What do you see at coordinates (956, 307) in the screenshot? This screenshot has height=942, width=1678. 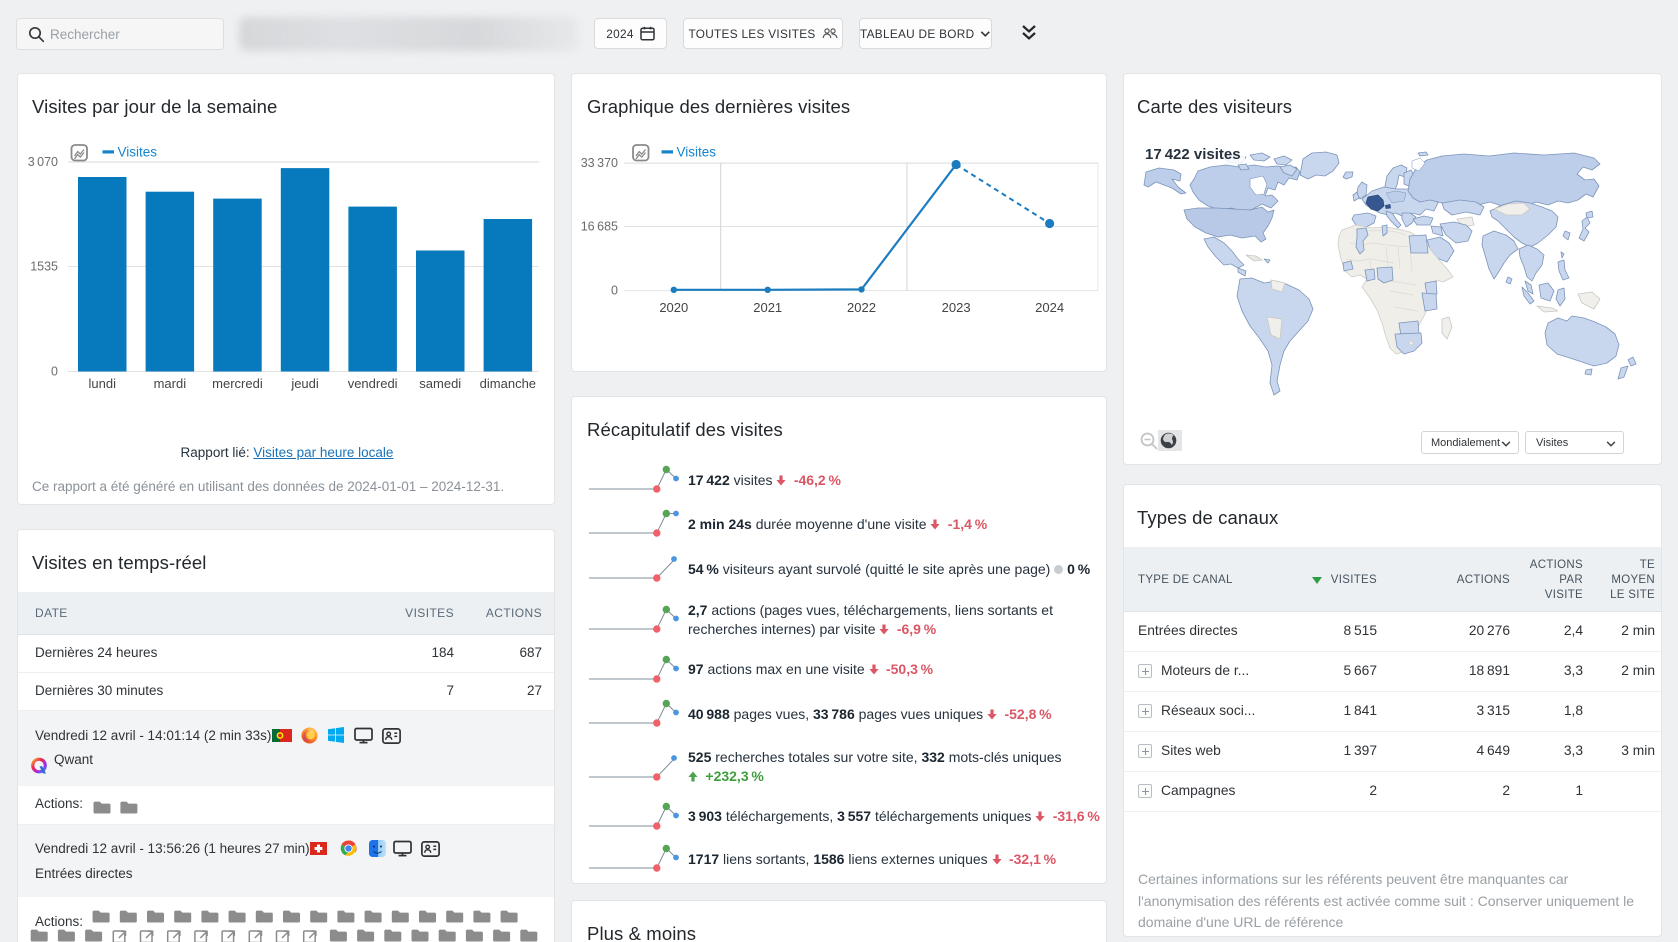 I see `svg-text: 2023` at bounding box center [956, 307].